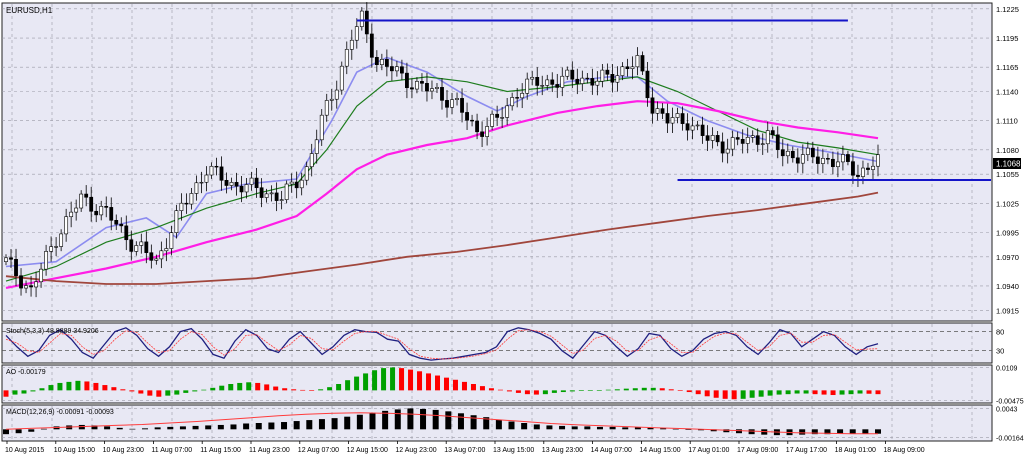 This screenshot has height=457, width=1024. Describe the element at coordinates (123, 450) in the screenshot. I see `x-tick-label: 10 Aug 23:00` at that location.